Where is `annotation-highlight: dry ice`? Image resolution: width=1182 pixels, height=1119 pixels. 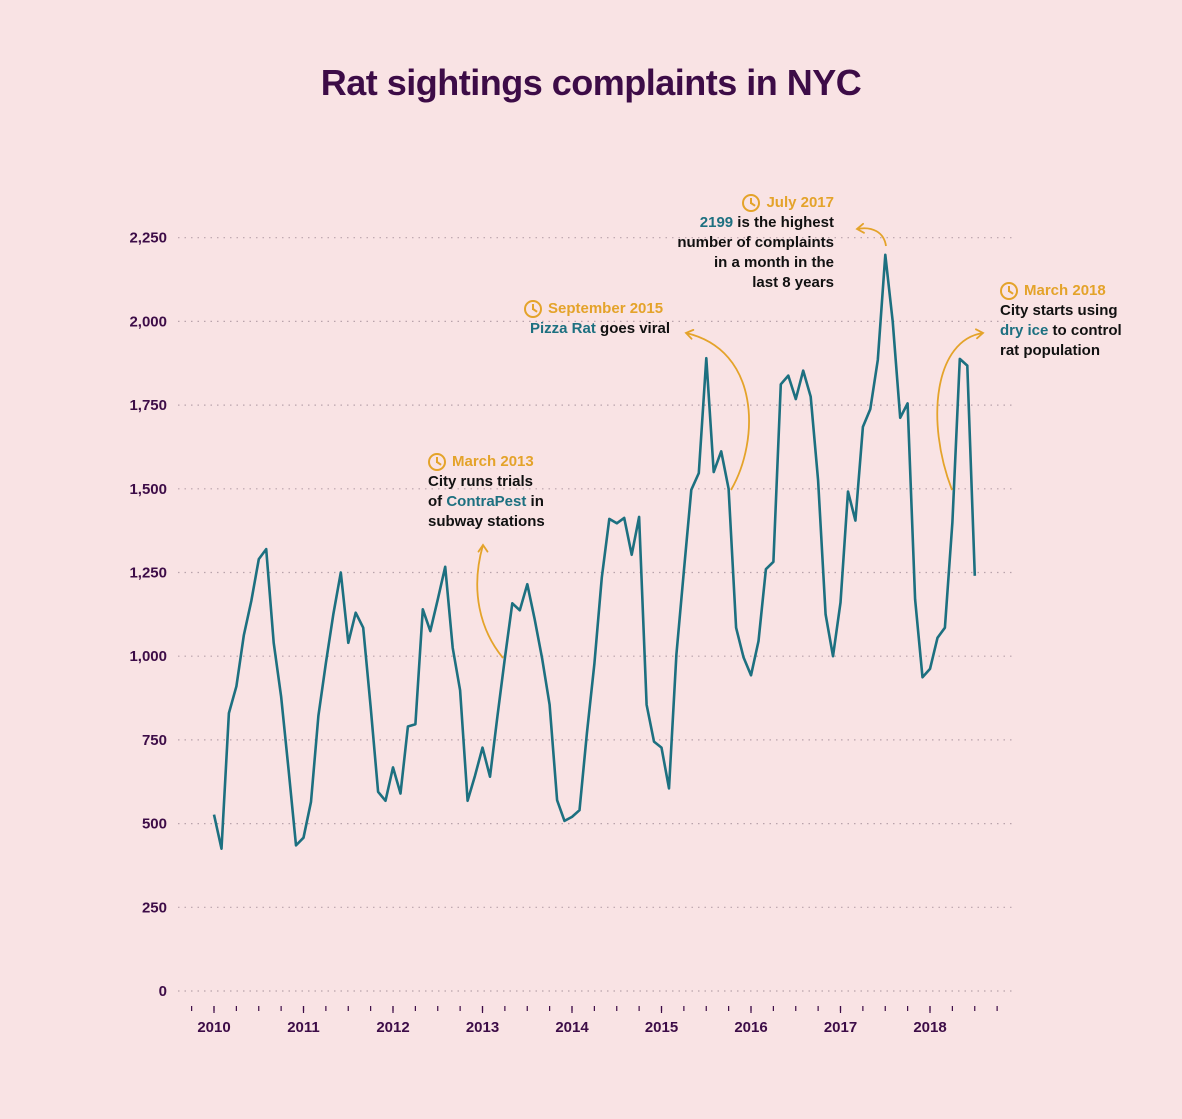
annotation-highlight: dry ice is located at coordinates (1024, 330).